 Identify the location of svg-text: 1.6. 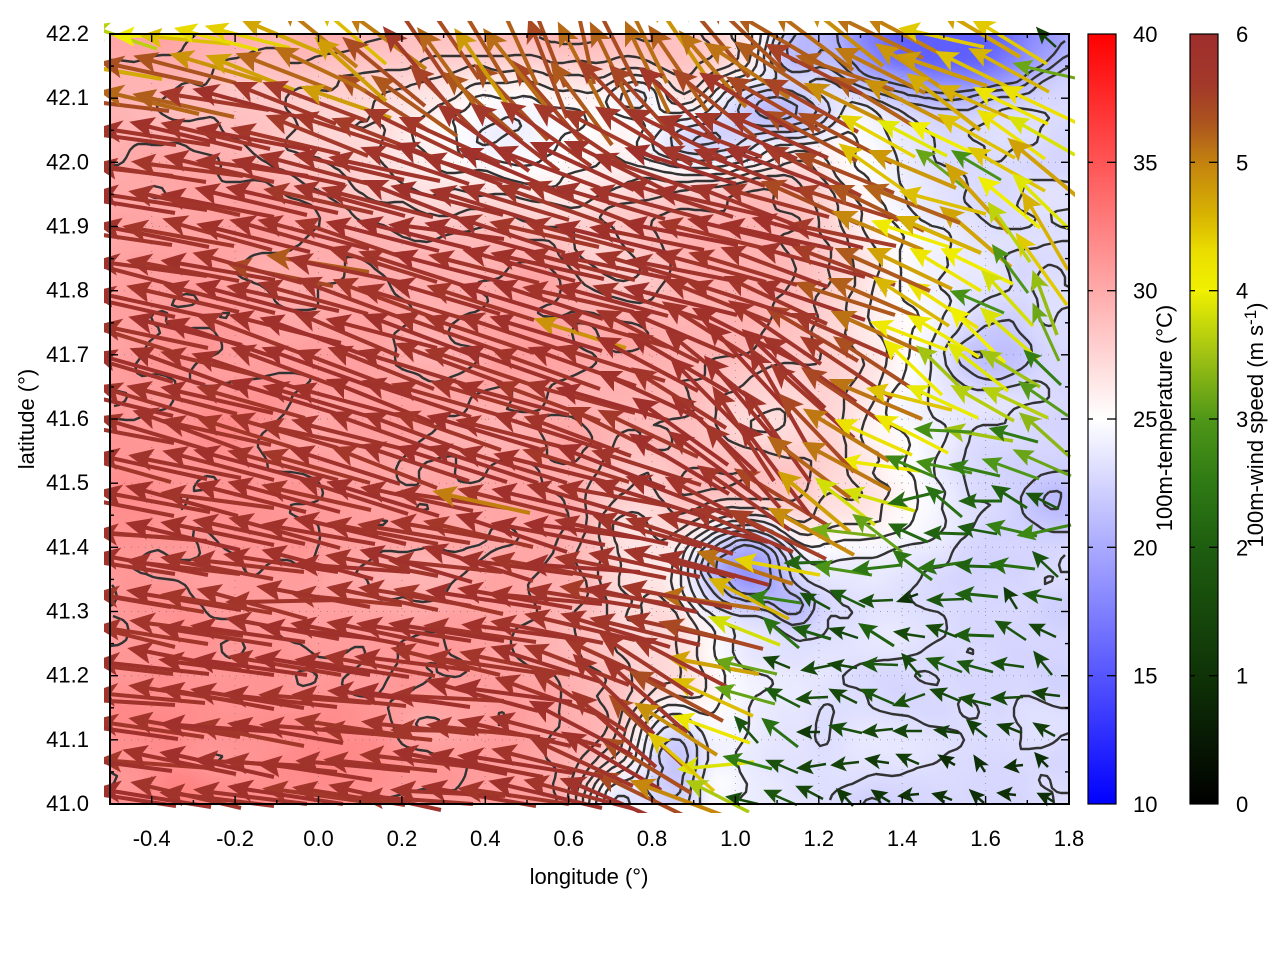
(985, 838).